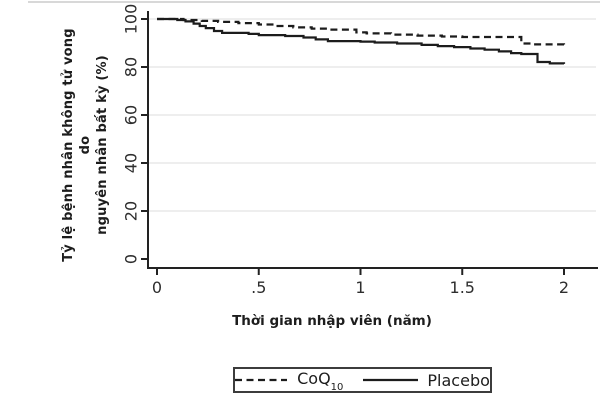 Image resolution: width=600 pixels, height=400 pixels. I want to click on y-tick-label: 0, so click(131, 259).